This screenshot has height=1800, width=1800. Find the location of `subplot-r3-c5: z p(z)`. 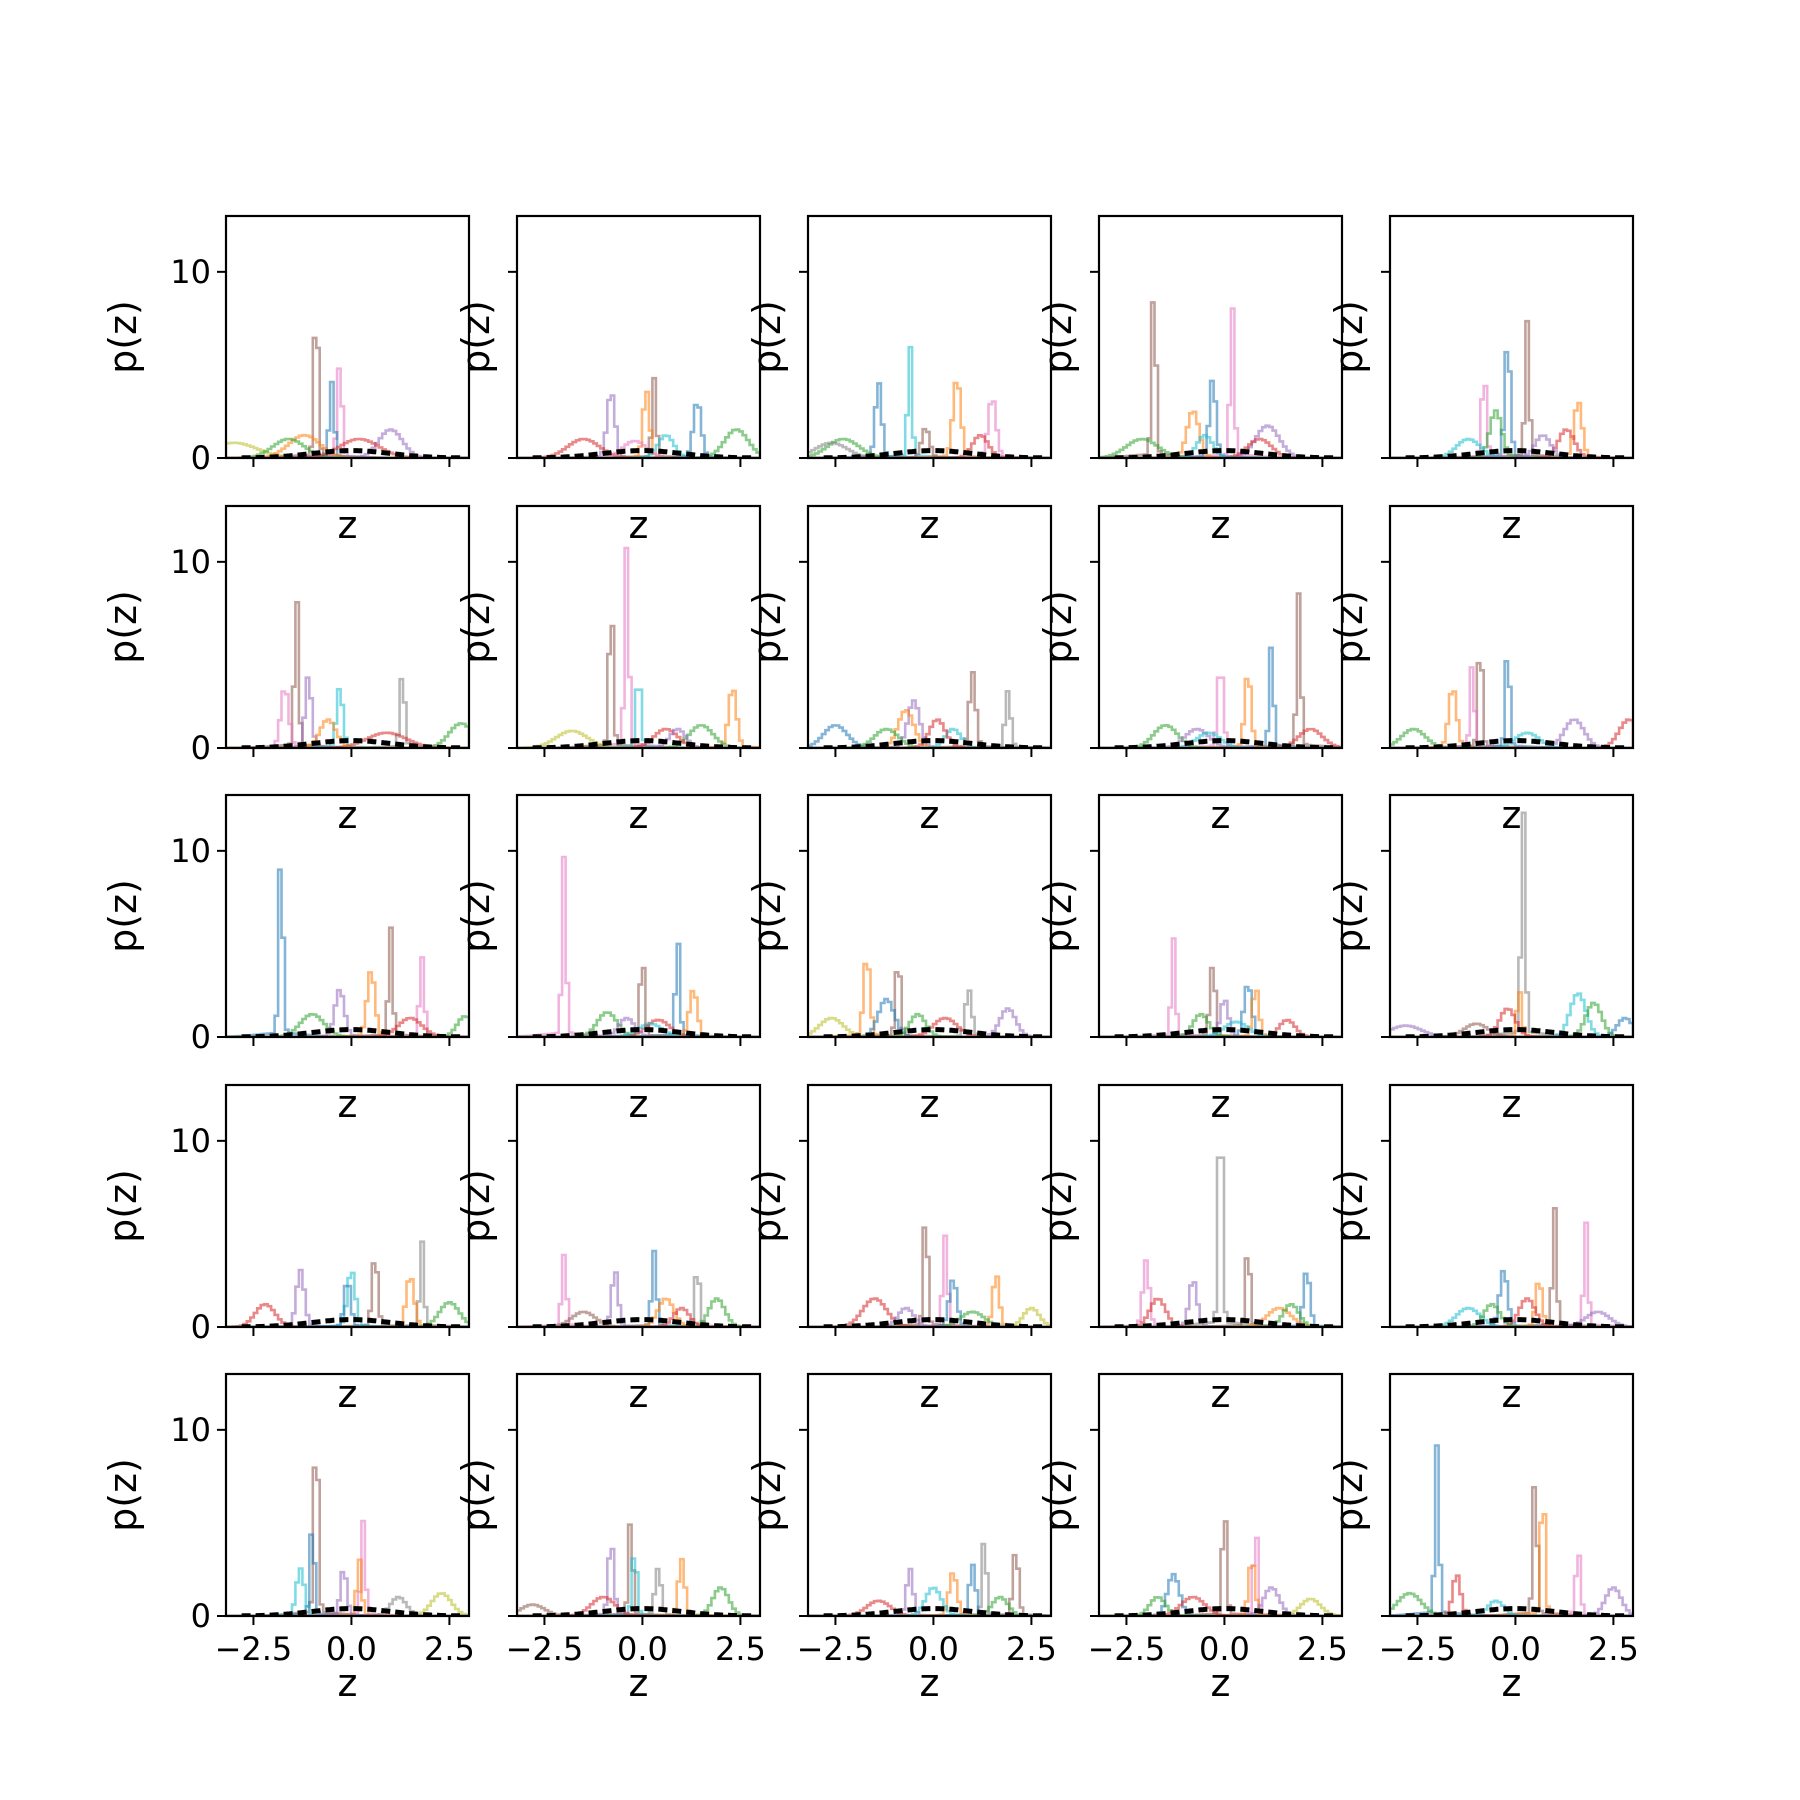

subplot-r3-c5: z p(z) is located at coordinates (1481, 959).